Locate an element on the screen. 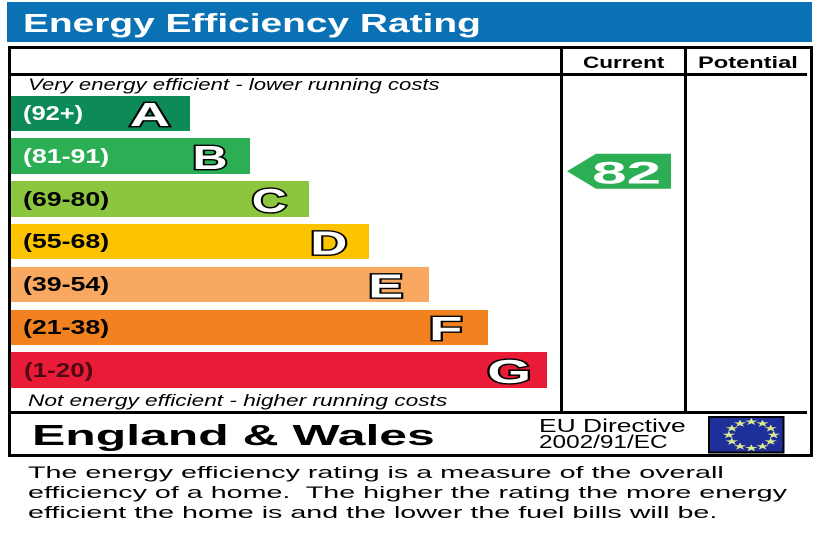 Image resolution: width=820 pixels, height=547 pixels. svg-text: G is located at coordinates (509, 371).